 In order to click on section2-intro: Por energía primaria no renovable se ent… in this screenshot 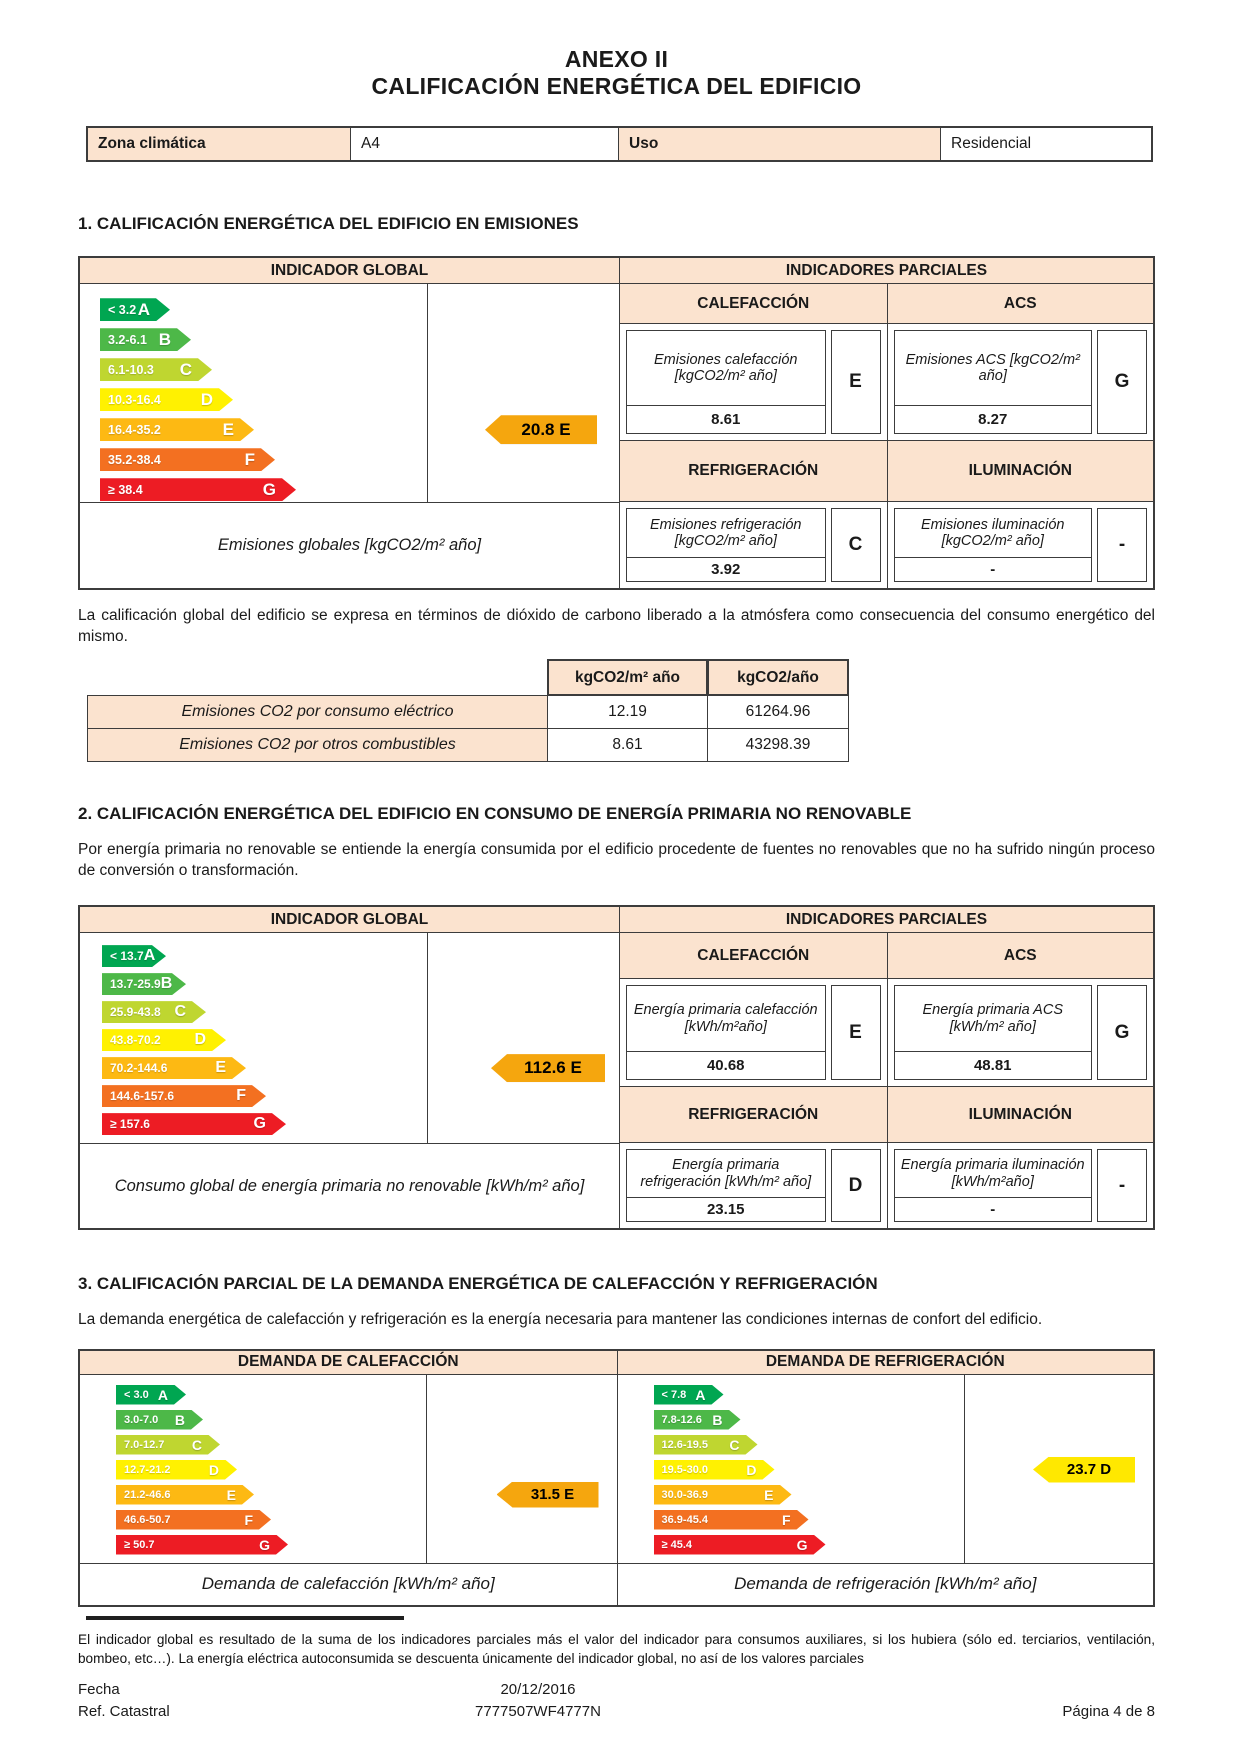, I will do `click(616, 860)`.